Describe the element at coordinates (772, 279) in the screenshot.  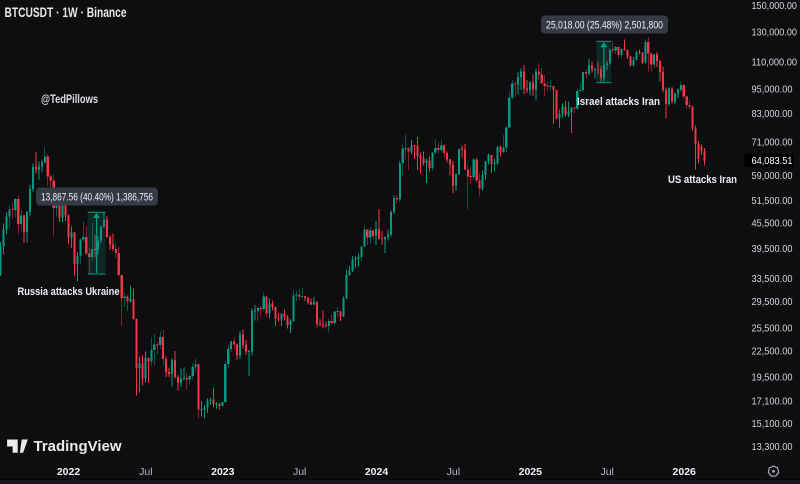
I see `svg-text: 33,500.00` at that location.